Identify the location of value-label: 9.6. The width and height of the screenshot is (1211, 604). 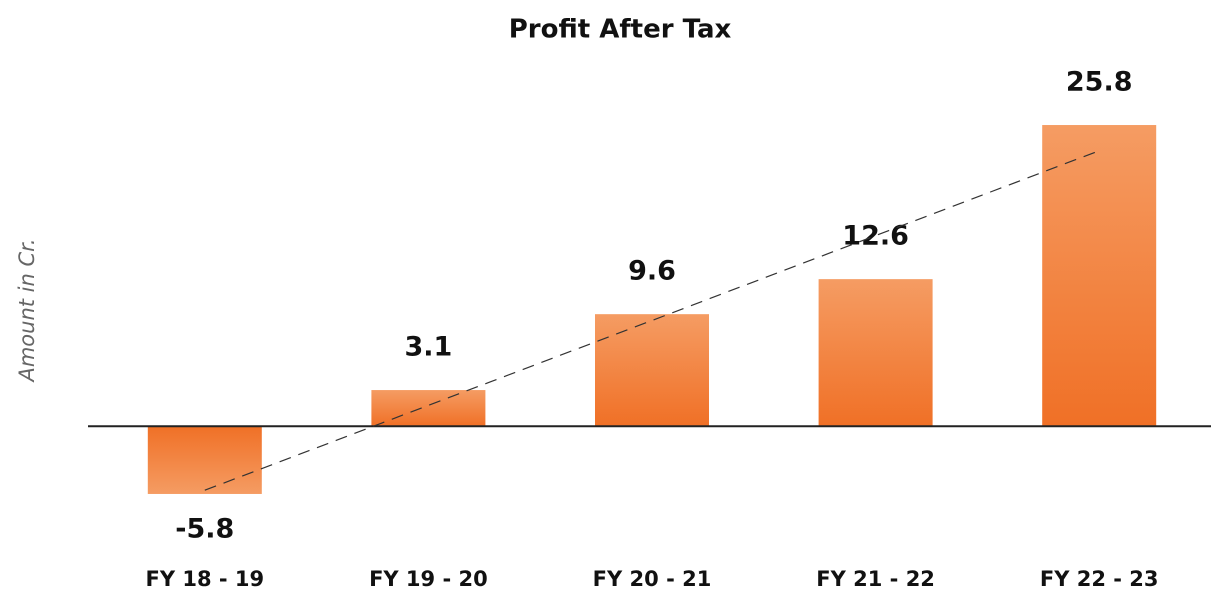
(652, 271).